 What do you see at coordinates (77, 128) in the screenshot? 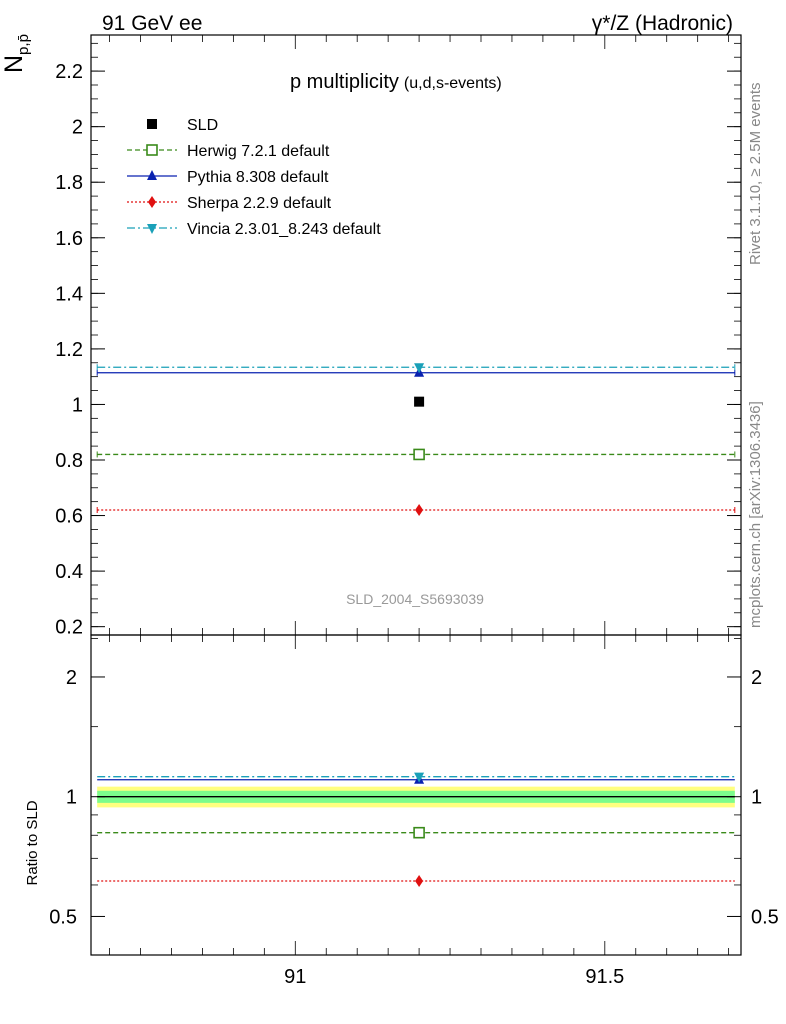
I see `y-tick-label: 2` at bounding box center [77, 128].